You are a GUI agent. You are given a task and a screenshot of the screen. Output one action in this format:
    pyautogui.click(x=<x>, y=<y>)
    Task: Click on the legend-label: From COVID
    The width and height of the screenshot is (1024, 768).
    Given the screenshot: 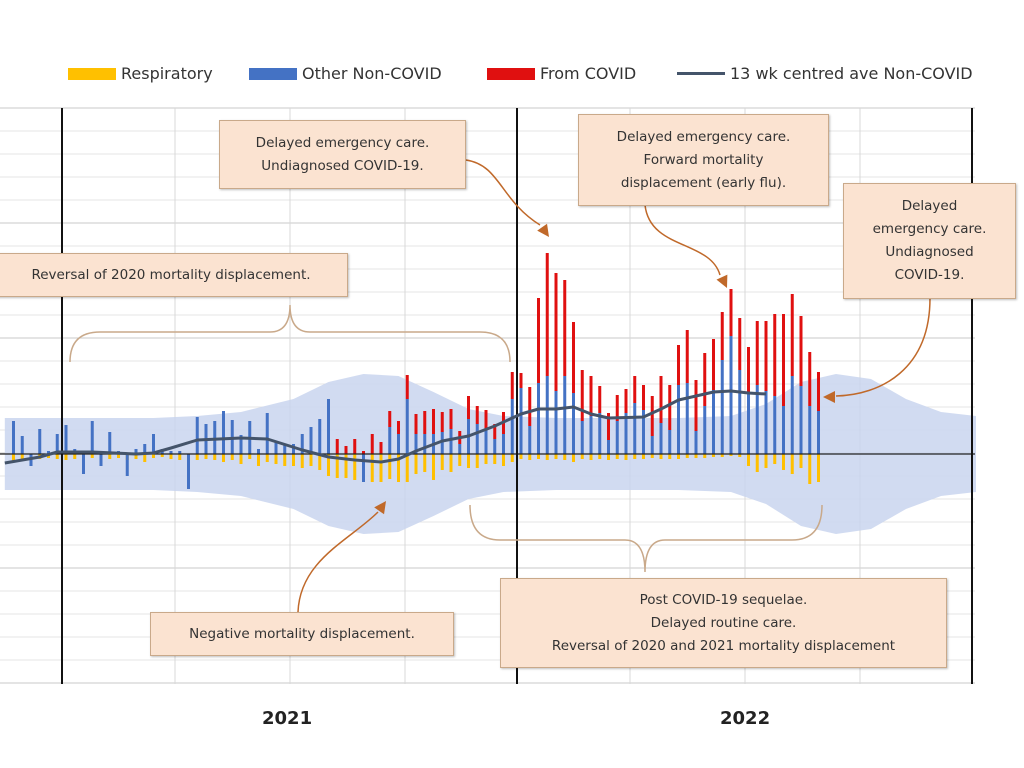 What is the action you would take?
    pyautogui.click(x=588, y=73)
    